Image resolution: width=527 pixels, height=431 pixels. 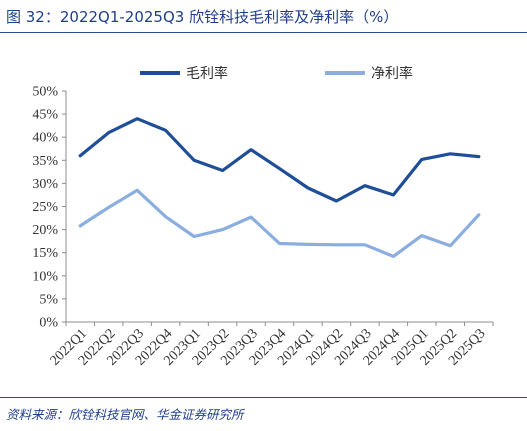 I want to click on y-axis: 0% 5% 10% 15% 20% 25% 30% 35% 40% 45% 50%, so click(x=49, y=208).